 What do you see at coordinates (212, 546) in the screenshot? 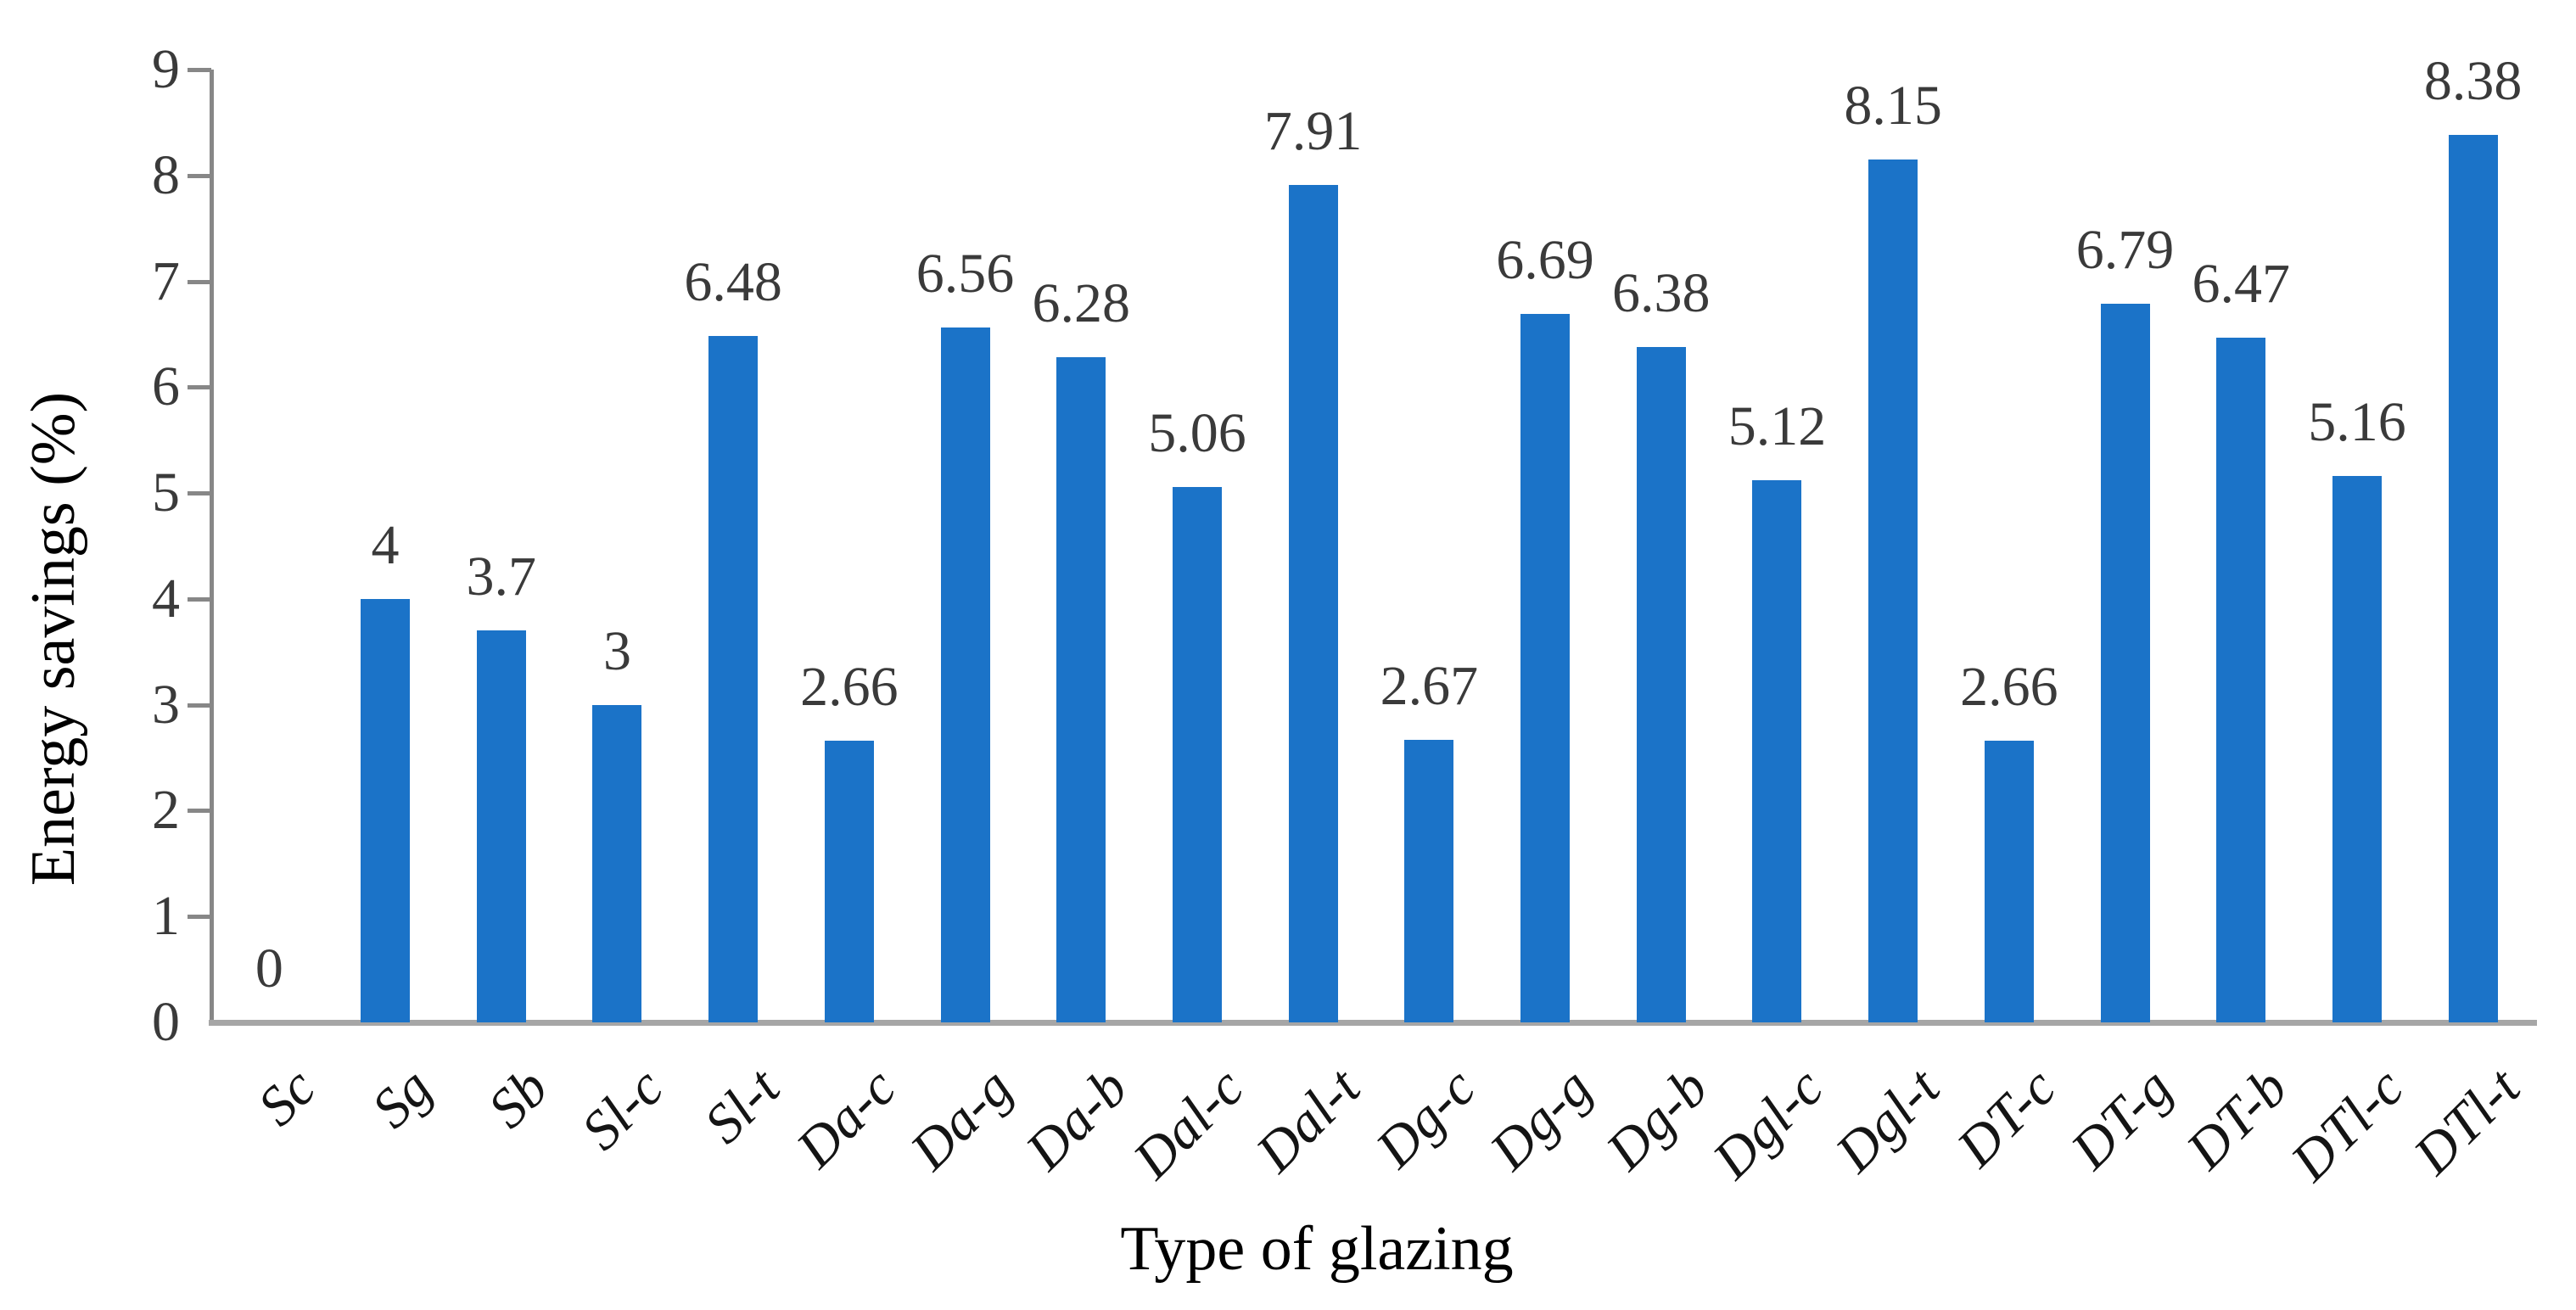
I see `y-axis-line` at bounding box center [212, 546].